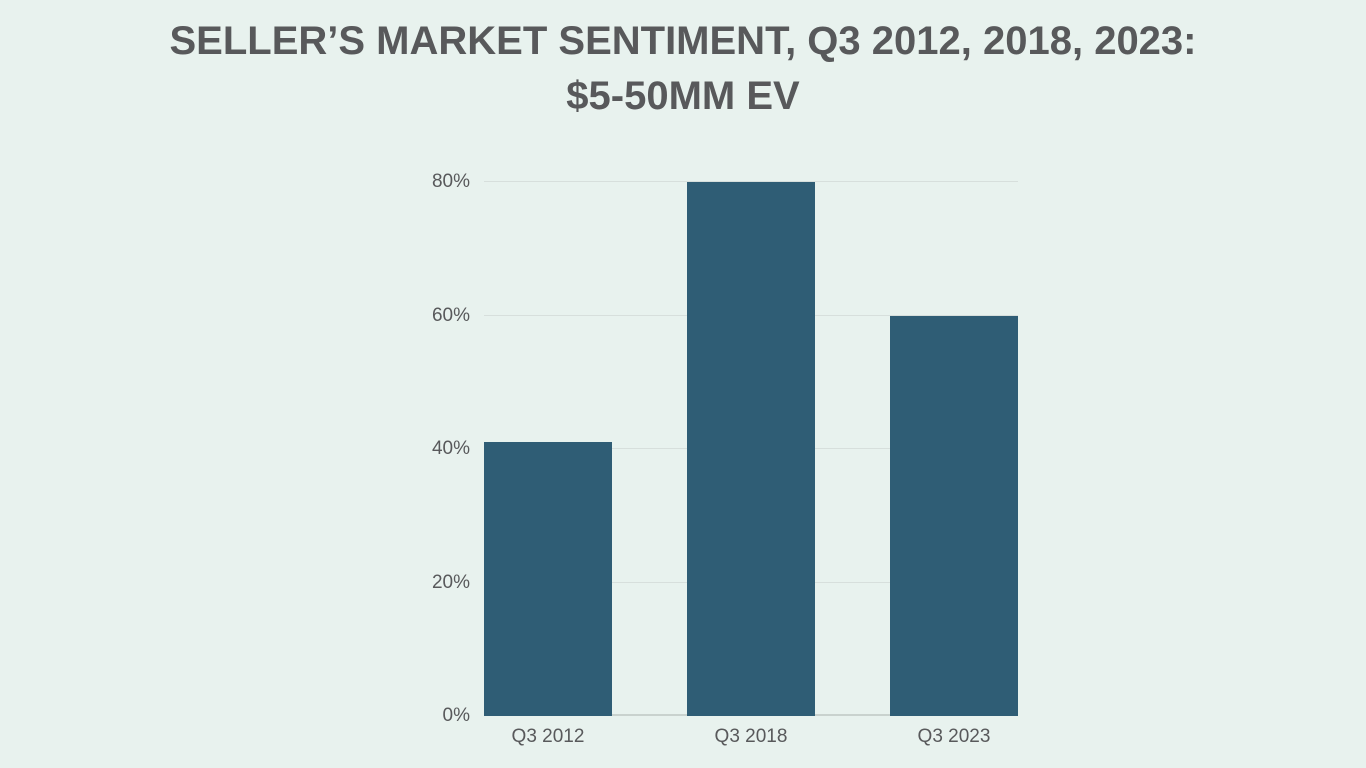  What do you see at coordinates (450, 448) in the screenshot?
I see `y-tick-label-40: 40%` at bounding box center [450, 448].